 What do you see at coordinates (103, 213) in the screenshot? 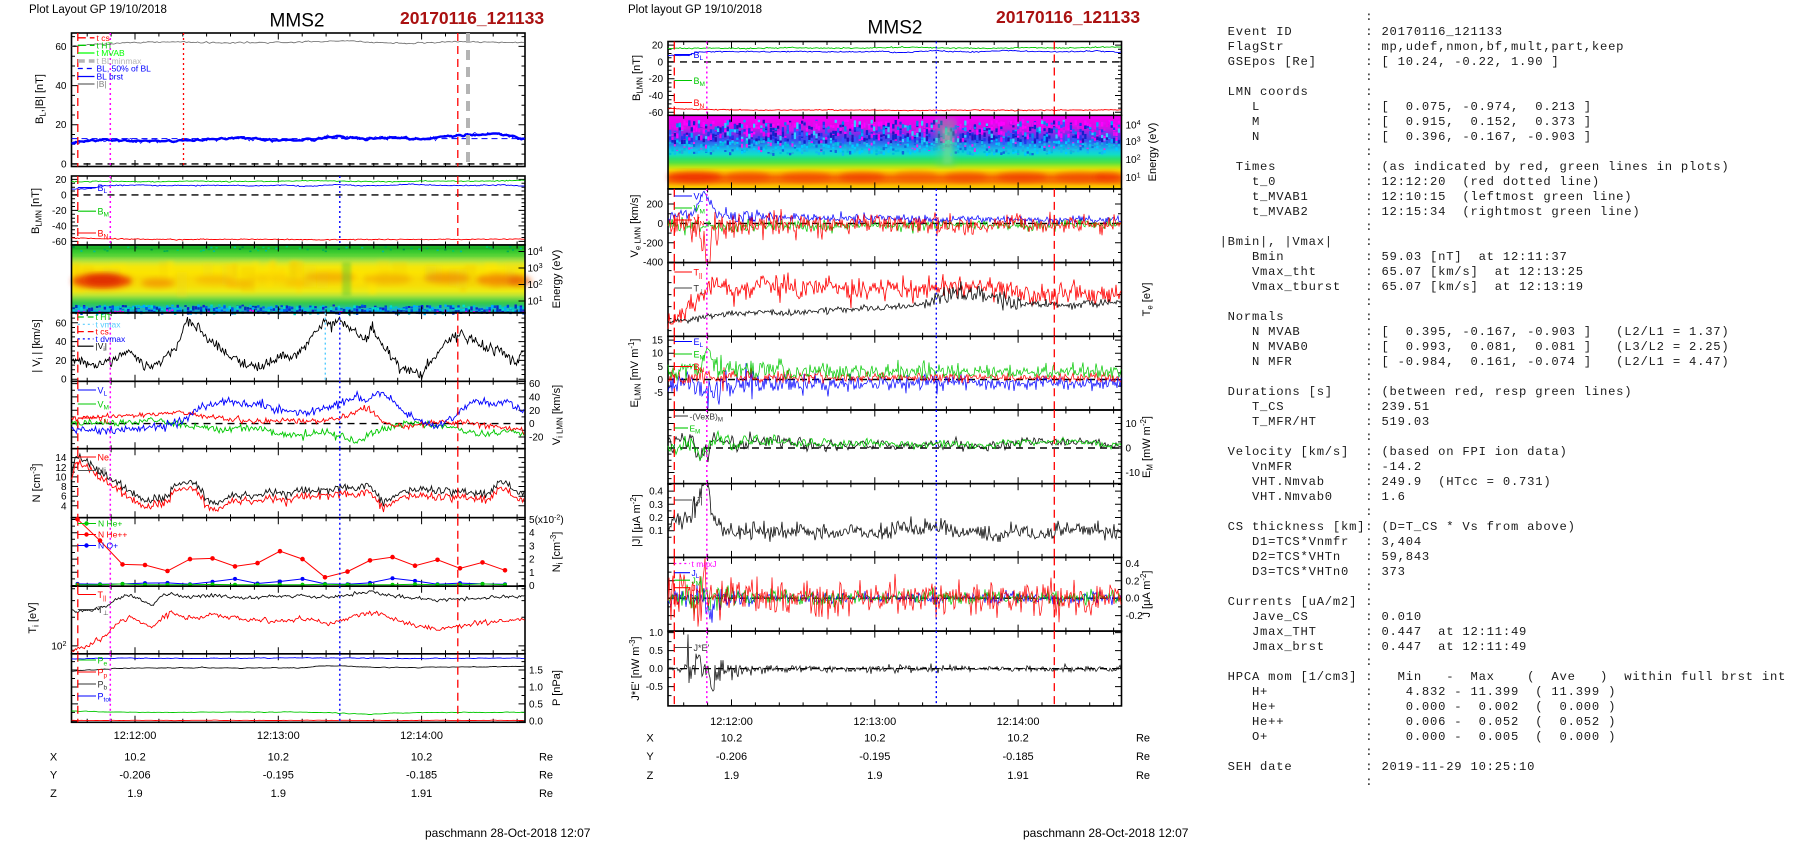
I see `svg-text: BM` at bounding box center [103, 213].